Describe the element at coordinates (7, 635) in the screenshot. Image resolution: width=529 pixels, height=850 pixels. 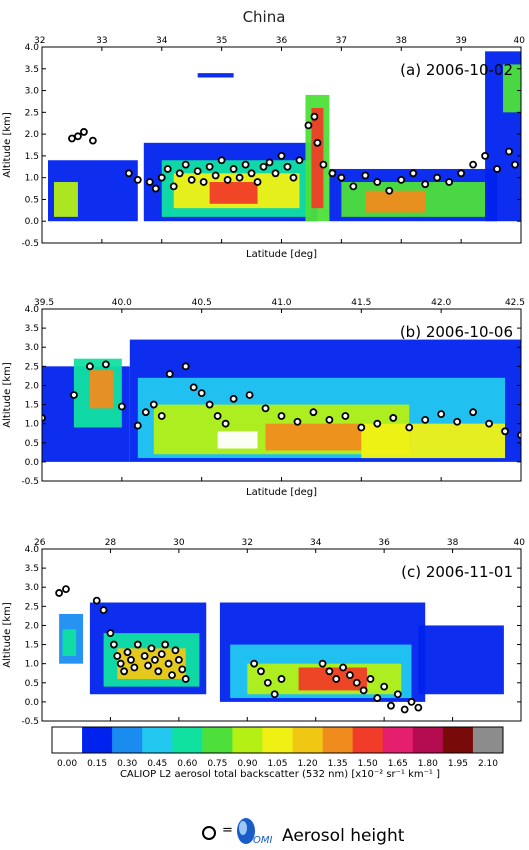
I see `y-axis-label: Altitude [km]` at that location.